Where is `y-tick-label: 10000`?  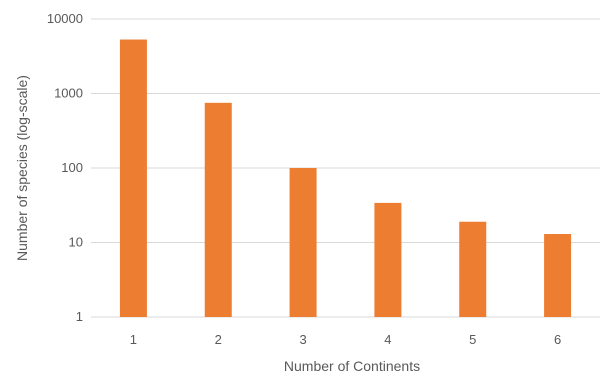 y-tick-label: 10000 is located at coordinates (65, 18).